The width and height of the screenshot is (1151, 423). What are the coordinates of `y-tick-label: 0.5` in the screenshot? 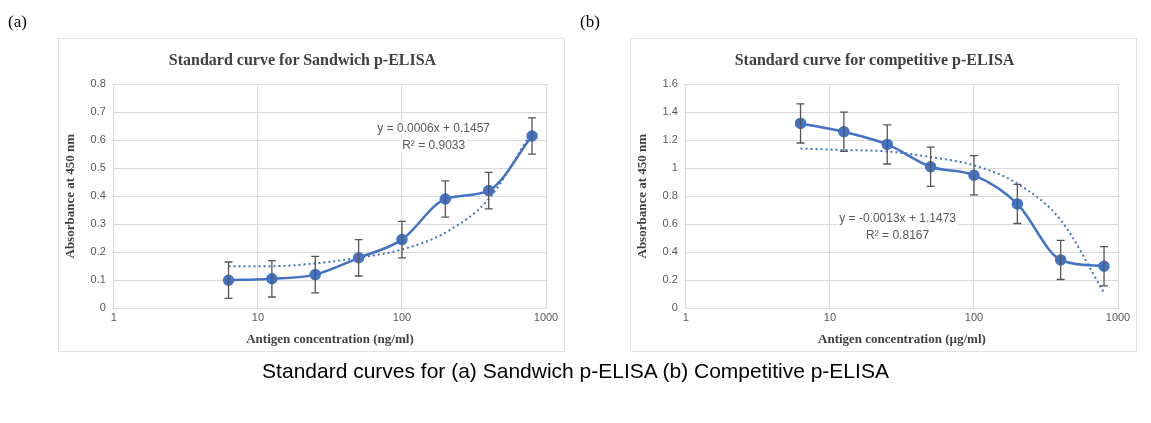 It's located at (98, 167).